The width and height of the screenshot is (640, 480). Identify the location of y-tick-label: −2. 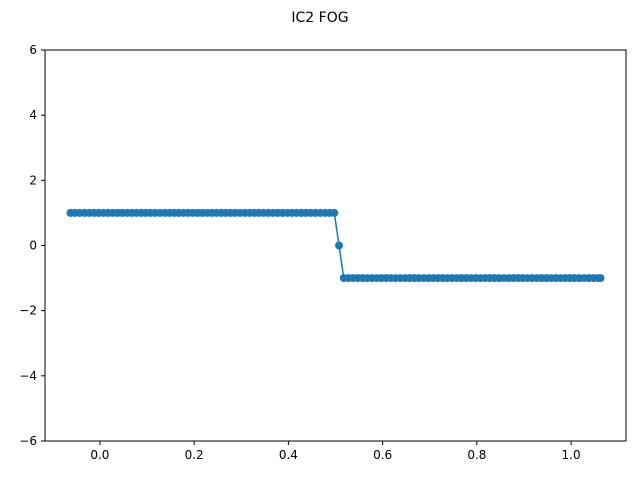
(28, 311).